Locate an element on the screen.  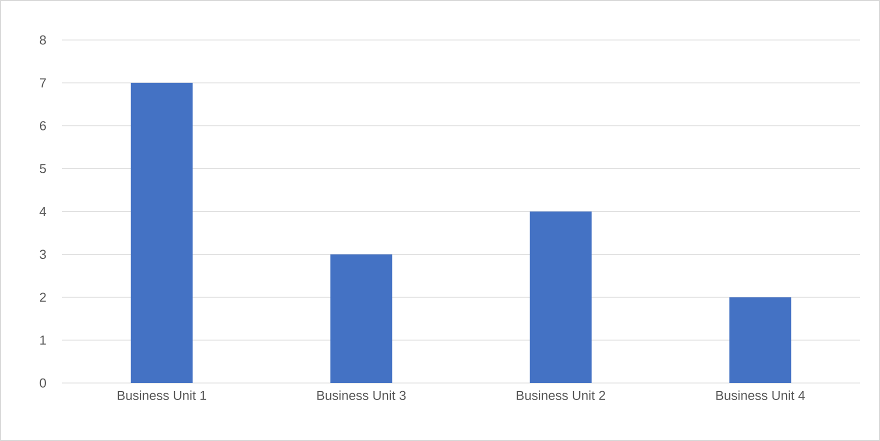
y-tick-label: 4 is located at coordinates (43, 211).